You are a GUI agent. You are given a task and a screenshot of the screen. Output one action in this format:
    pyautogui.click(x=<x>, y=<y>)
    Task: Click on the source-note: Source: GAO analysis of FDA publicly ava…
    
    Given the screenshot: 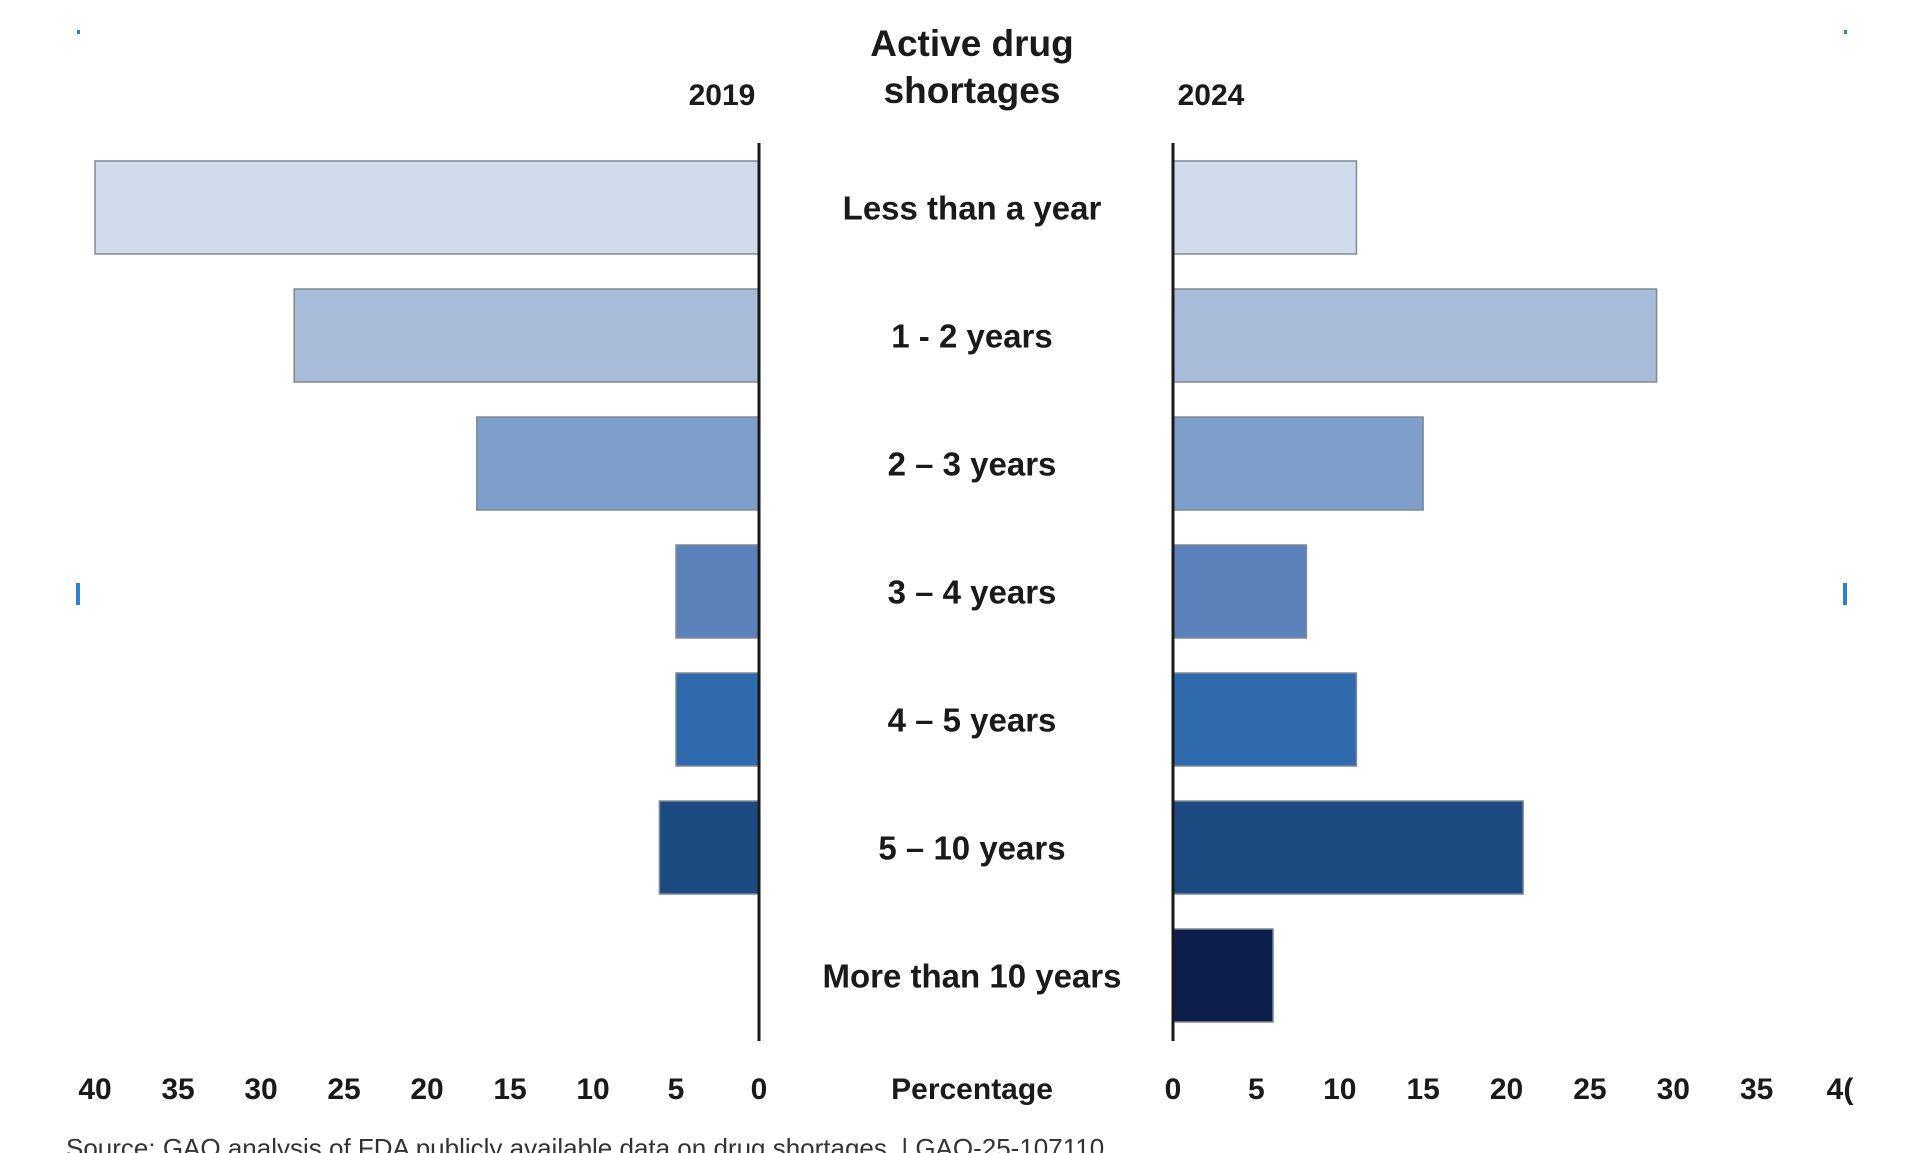 What is the action you would take?
    pyautogui.click(x=585, y=1143)
    